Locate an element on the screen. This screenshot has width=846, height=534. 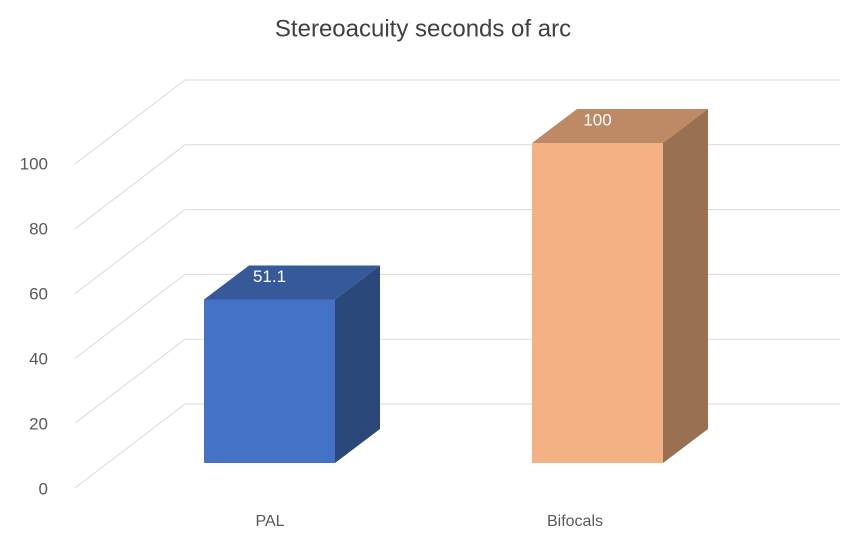
data-label: 51.1 is located at coordinates (269, 276).